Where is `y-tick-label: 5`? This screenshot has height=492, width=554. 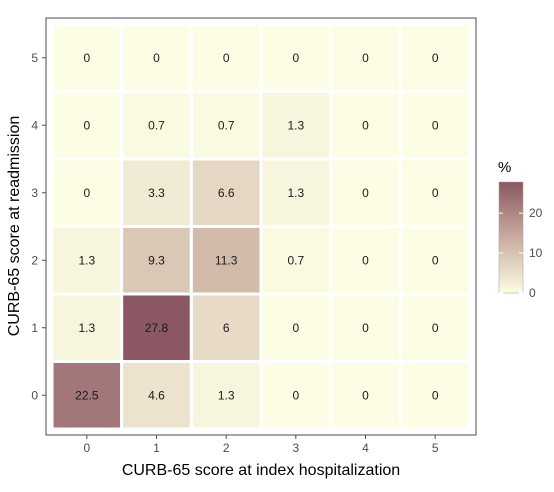
y-tick-label: 5 is located at coordinates (34, 58).